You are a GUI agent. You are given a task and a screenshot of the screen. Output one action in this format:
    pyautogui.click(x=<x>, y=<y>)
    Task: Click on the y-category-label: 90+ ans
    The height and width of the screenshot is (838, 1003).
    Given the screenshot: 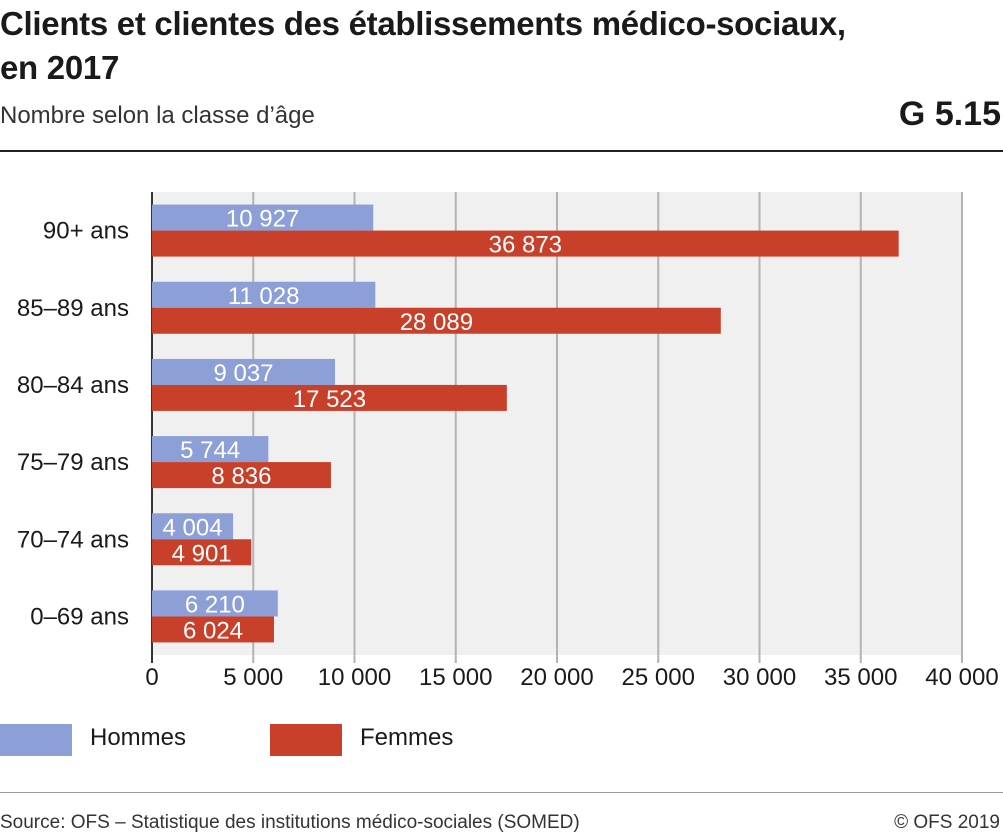 What is the action you would take?
    pyautogui.click(x=86, y=231)
    